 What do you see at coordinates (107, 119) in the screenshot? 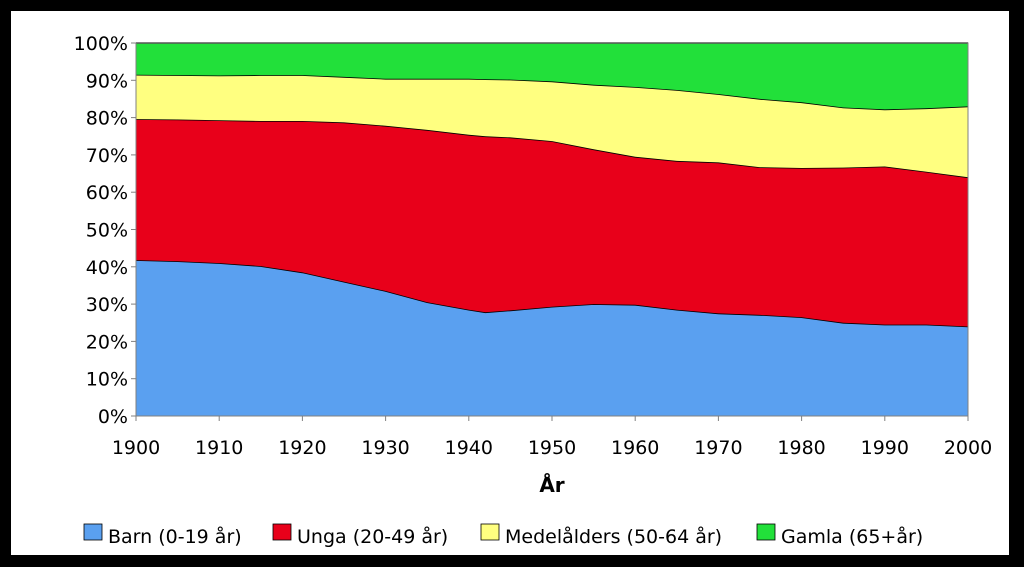
I see `y-tick-label: 80%` at bounding box center [107, 119].